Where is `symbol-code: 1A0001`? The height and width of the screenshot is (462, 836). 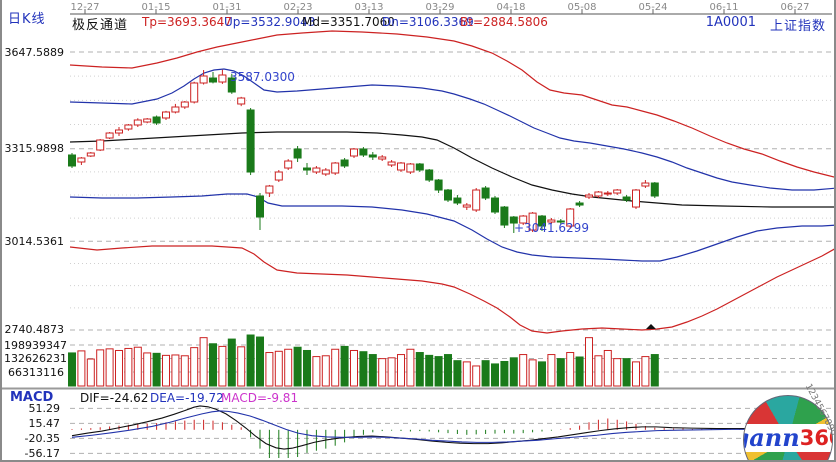 symbol-code: 1A0001 is located at coordinates (730, 22).